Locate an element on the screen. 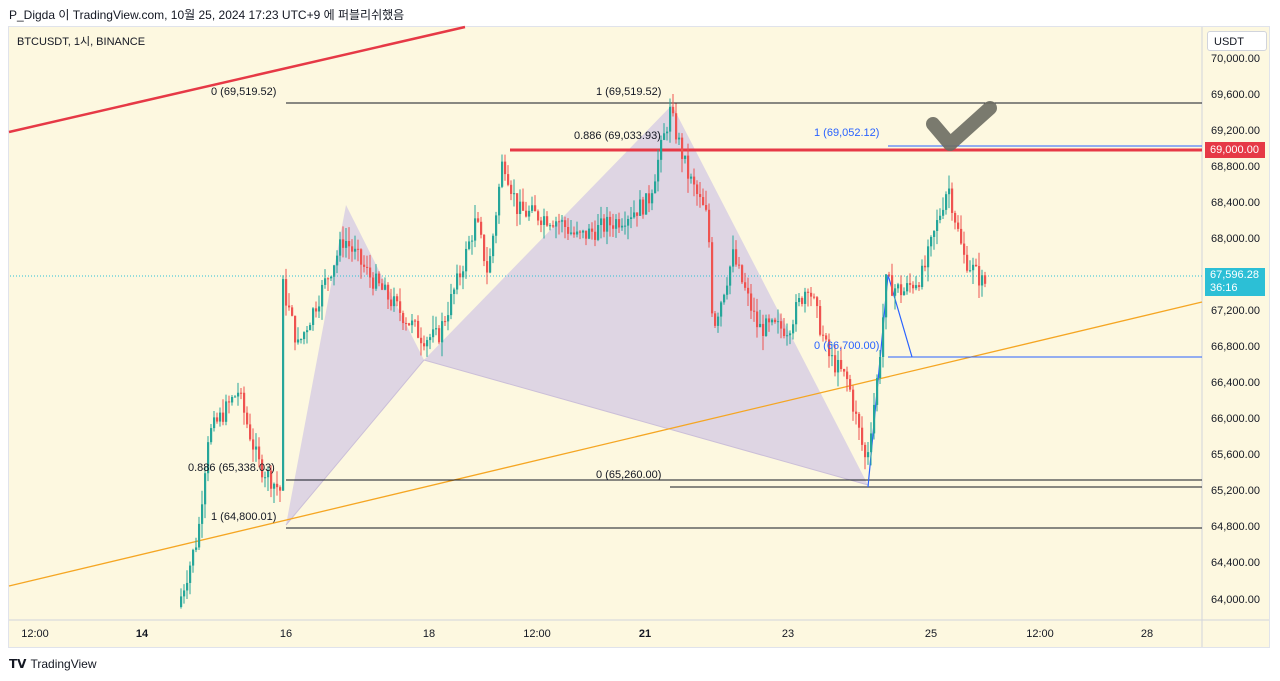  red-trend-line is located at coordinates (237, 79).